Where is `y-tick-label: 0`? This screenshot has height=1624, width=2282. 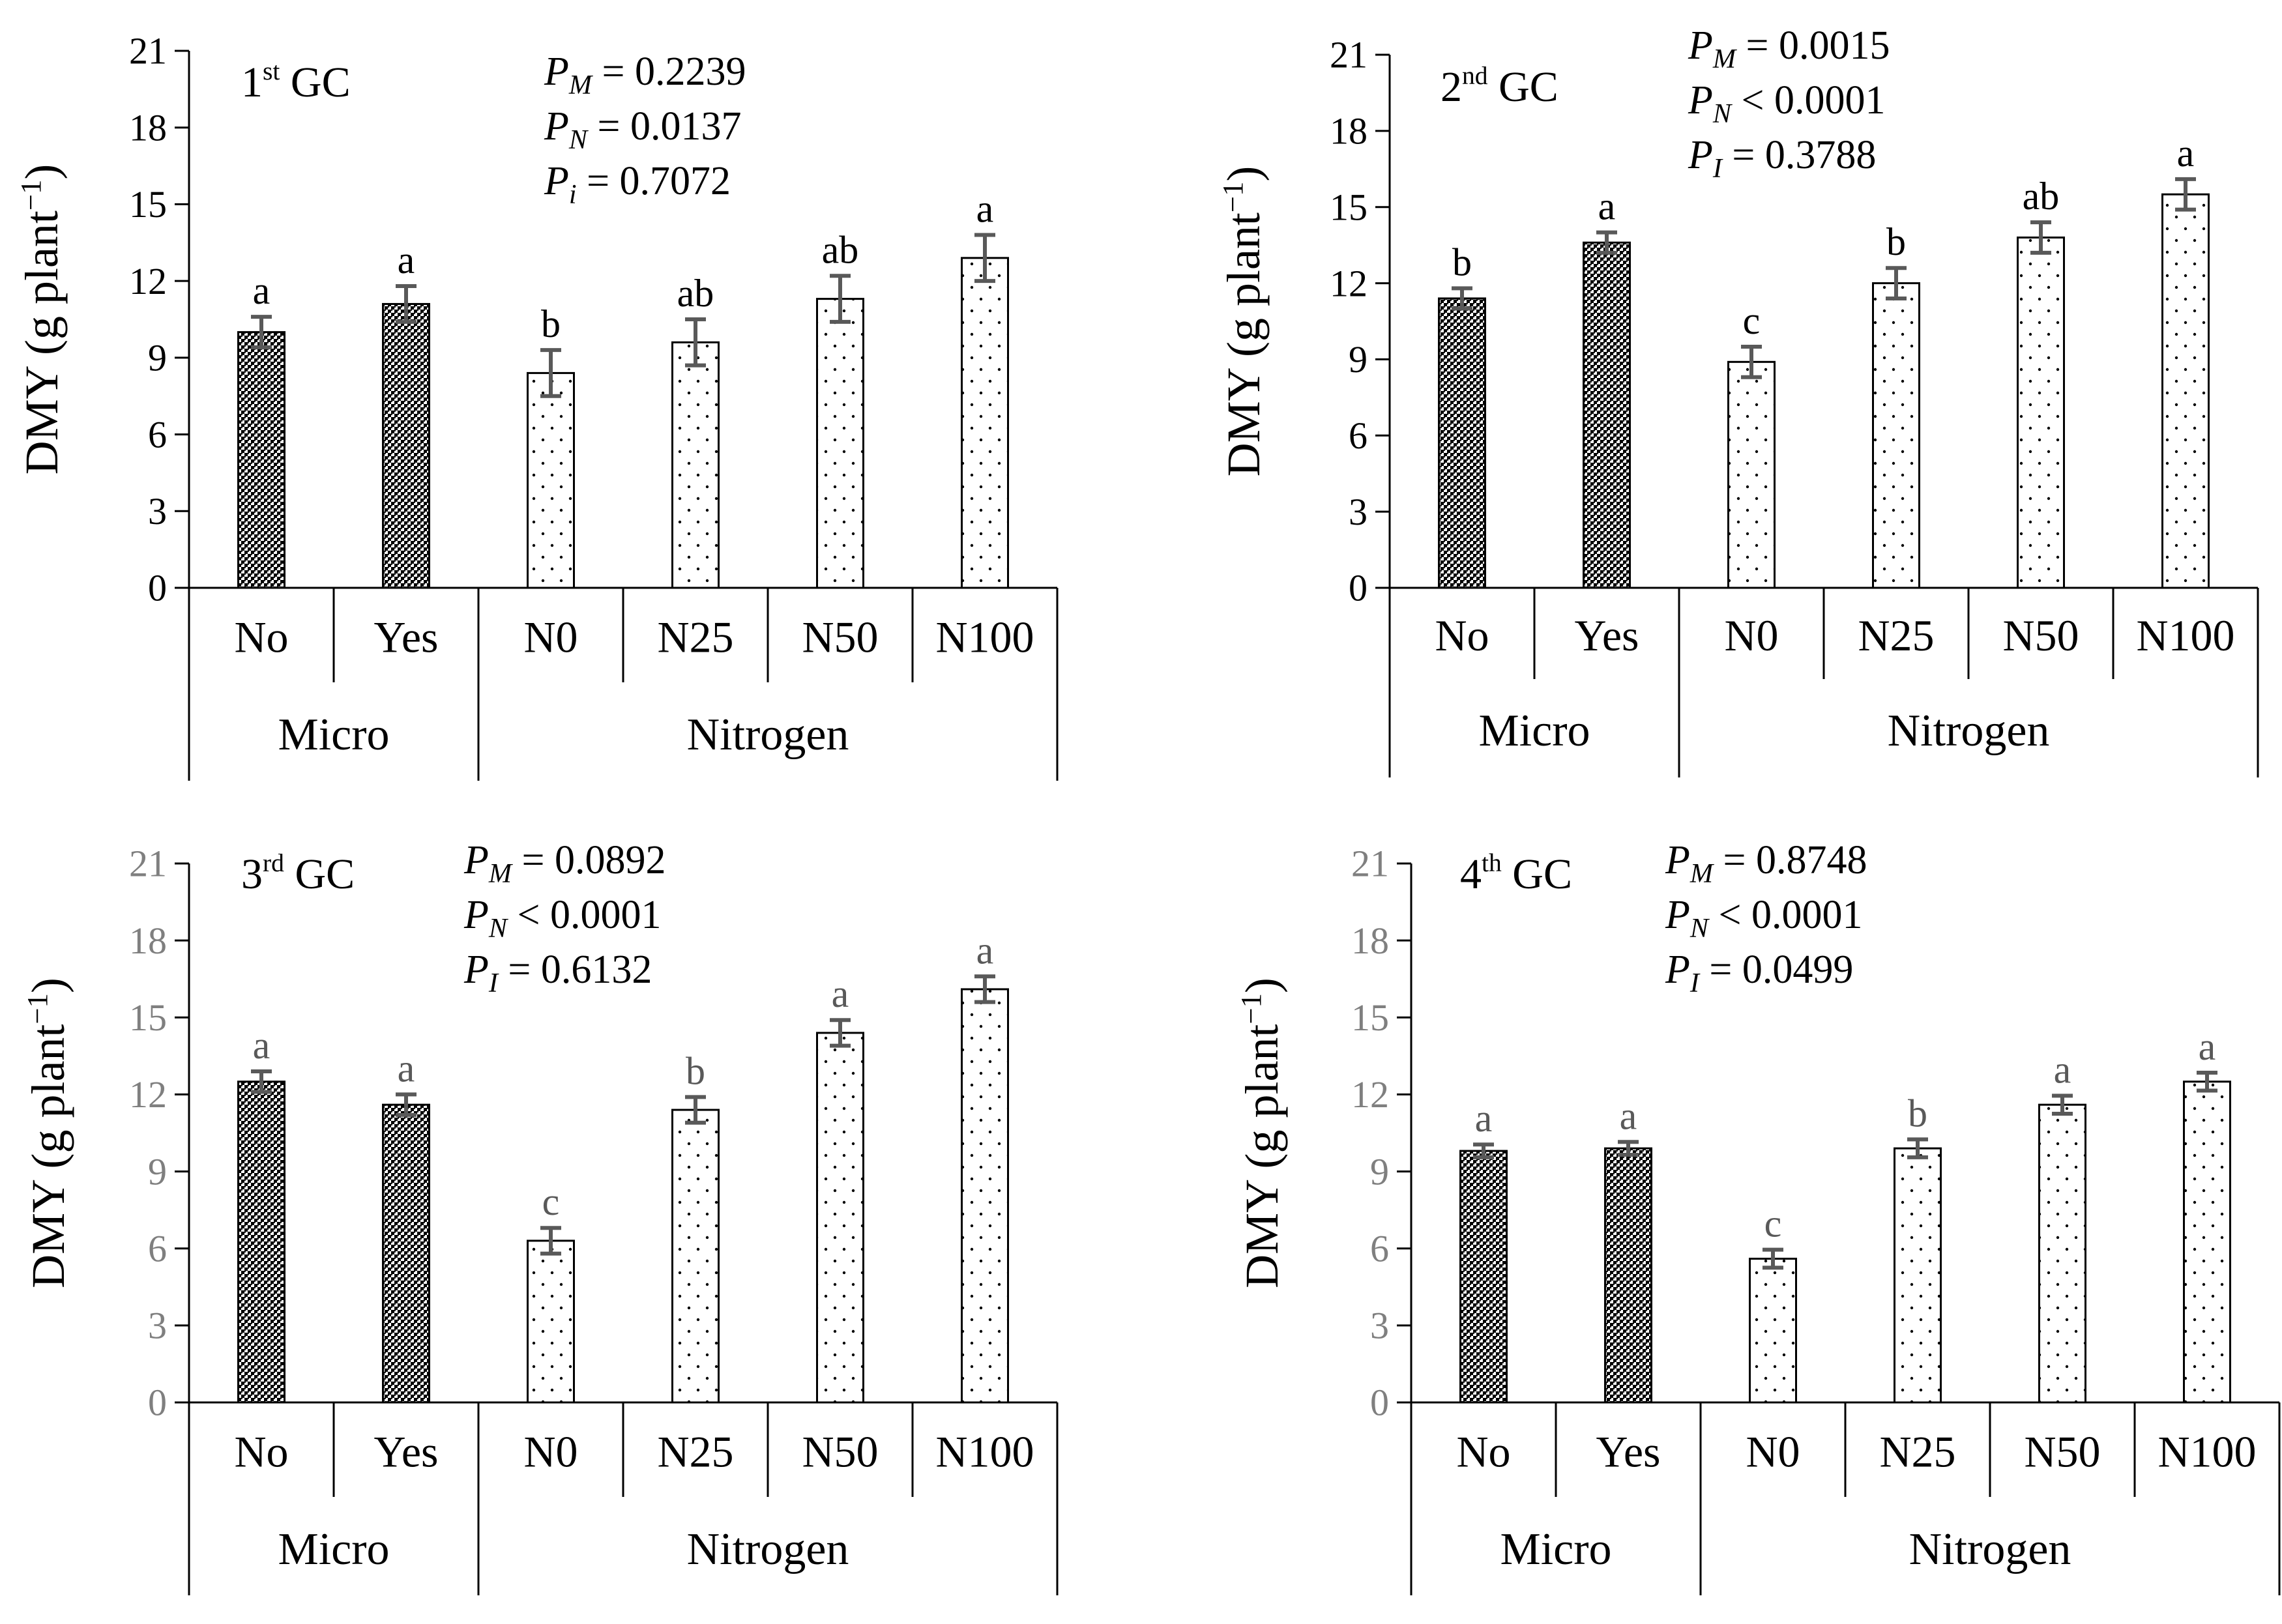 y-tick-label: 0 is located at coordinates (1358, 588).